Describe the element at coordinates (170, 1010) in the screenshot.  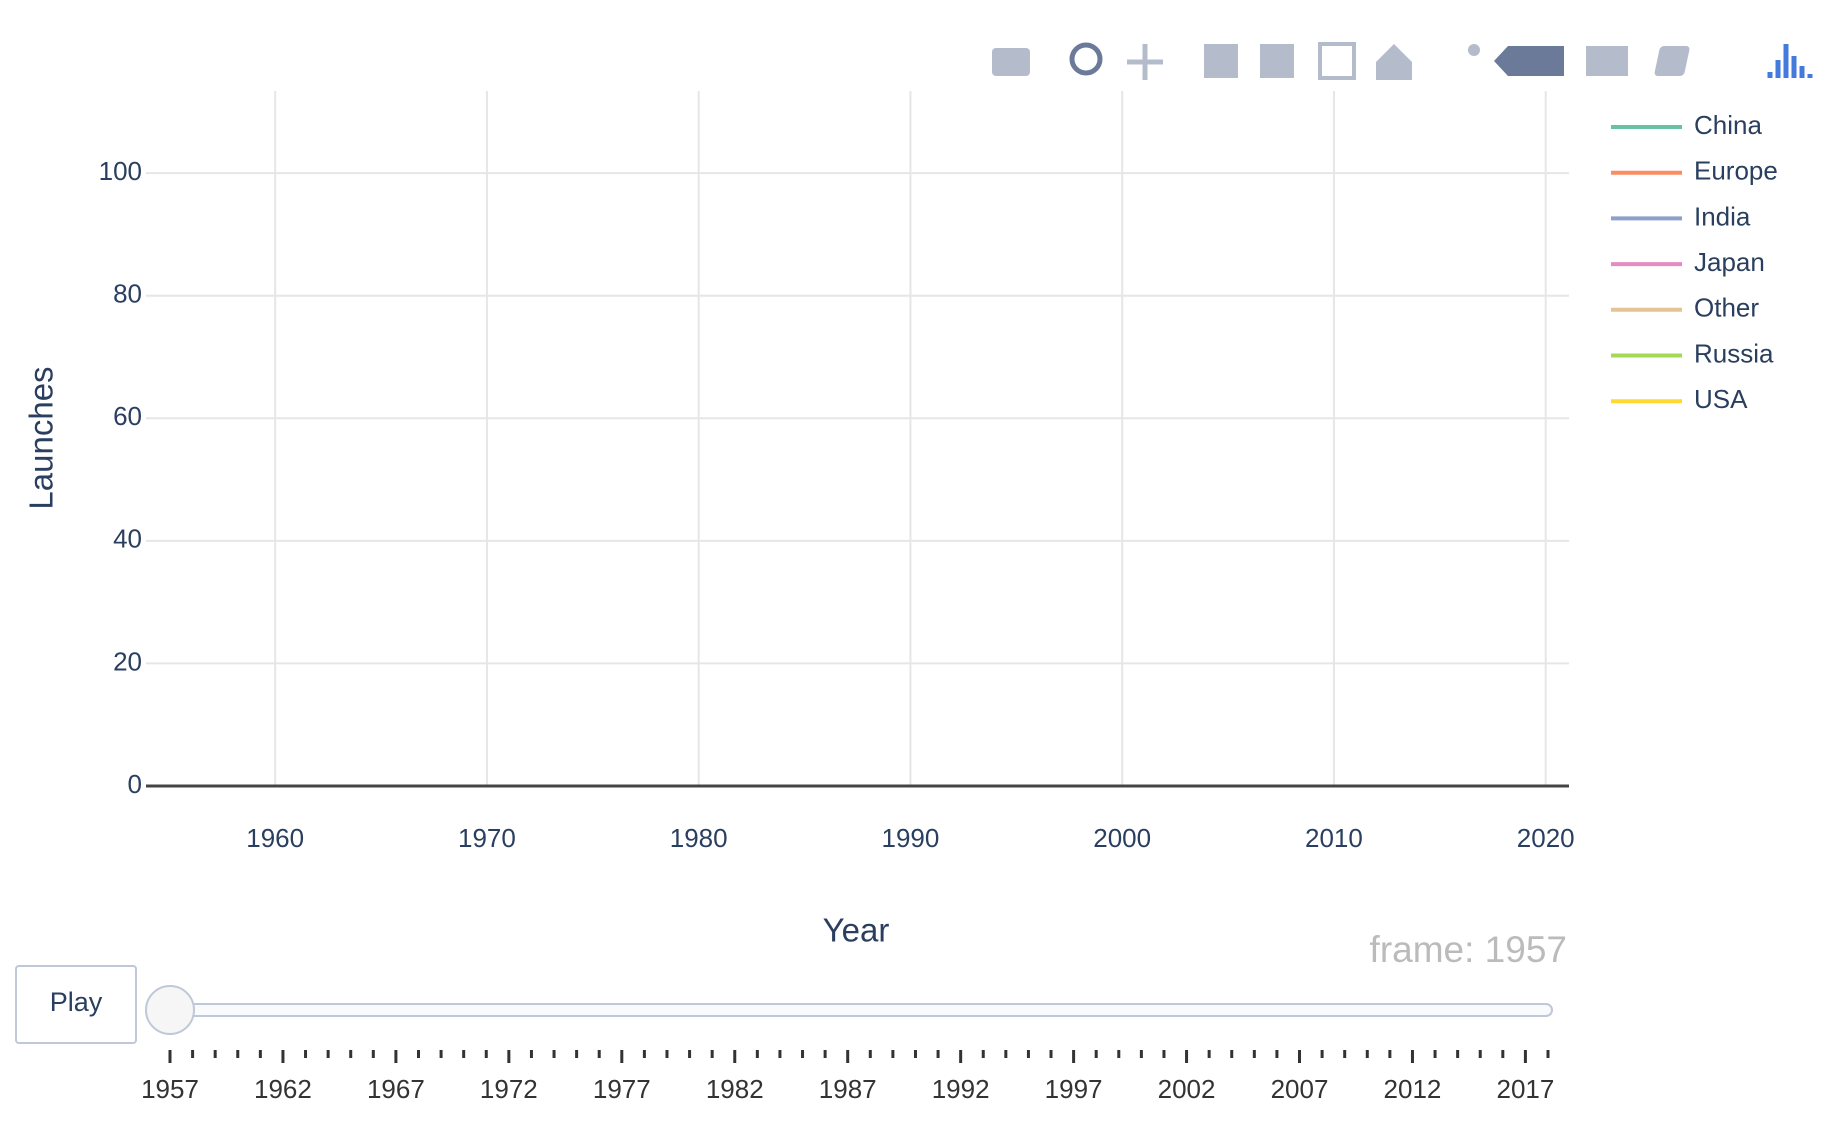
I see `slider-handle` at that location.